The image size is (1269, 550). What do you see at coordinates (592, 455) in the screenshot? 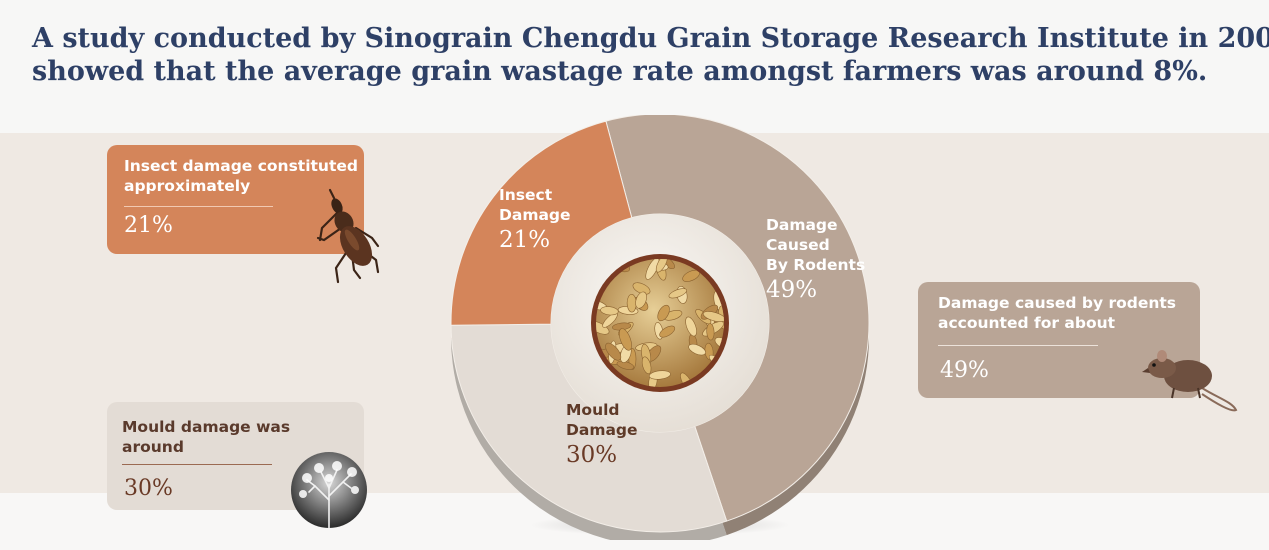
I see `slice-value-mould: 30%` at bounding box center [592, 455].